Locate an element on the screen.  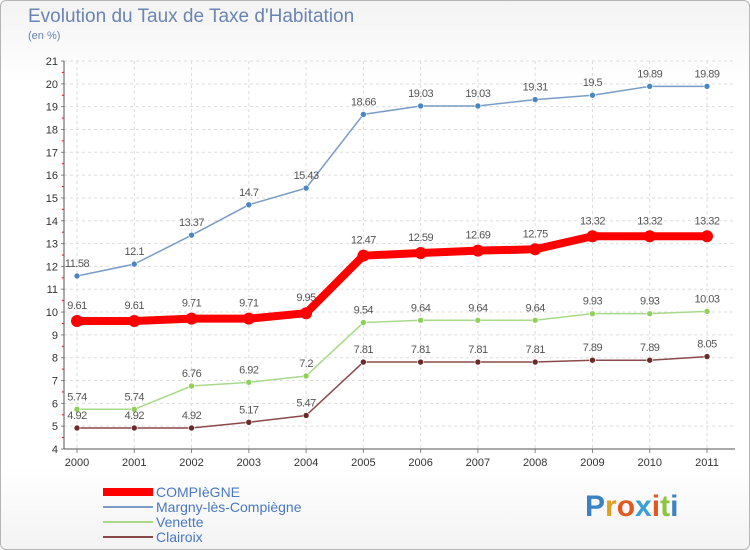
series-0-point-2011 is located at coordinates (707, 86).